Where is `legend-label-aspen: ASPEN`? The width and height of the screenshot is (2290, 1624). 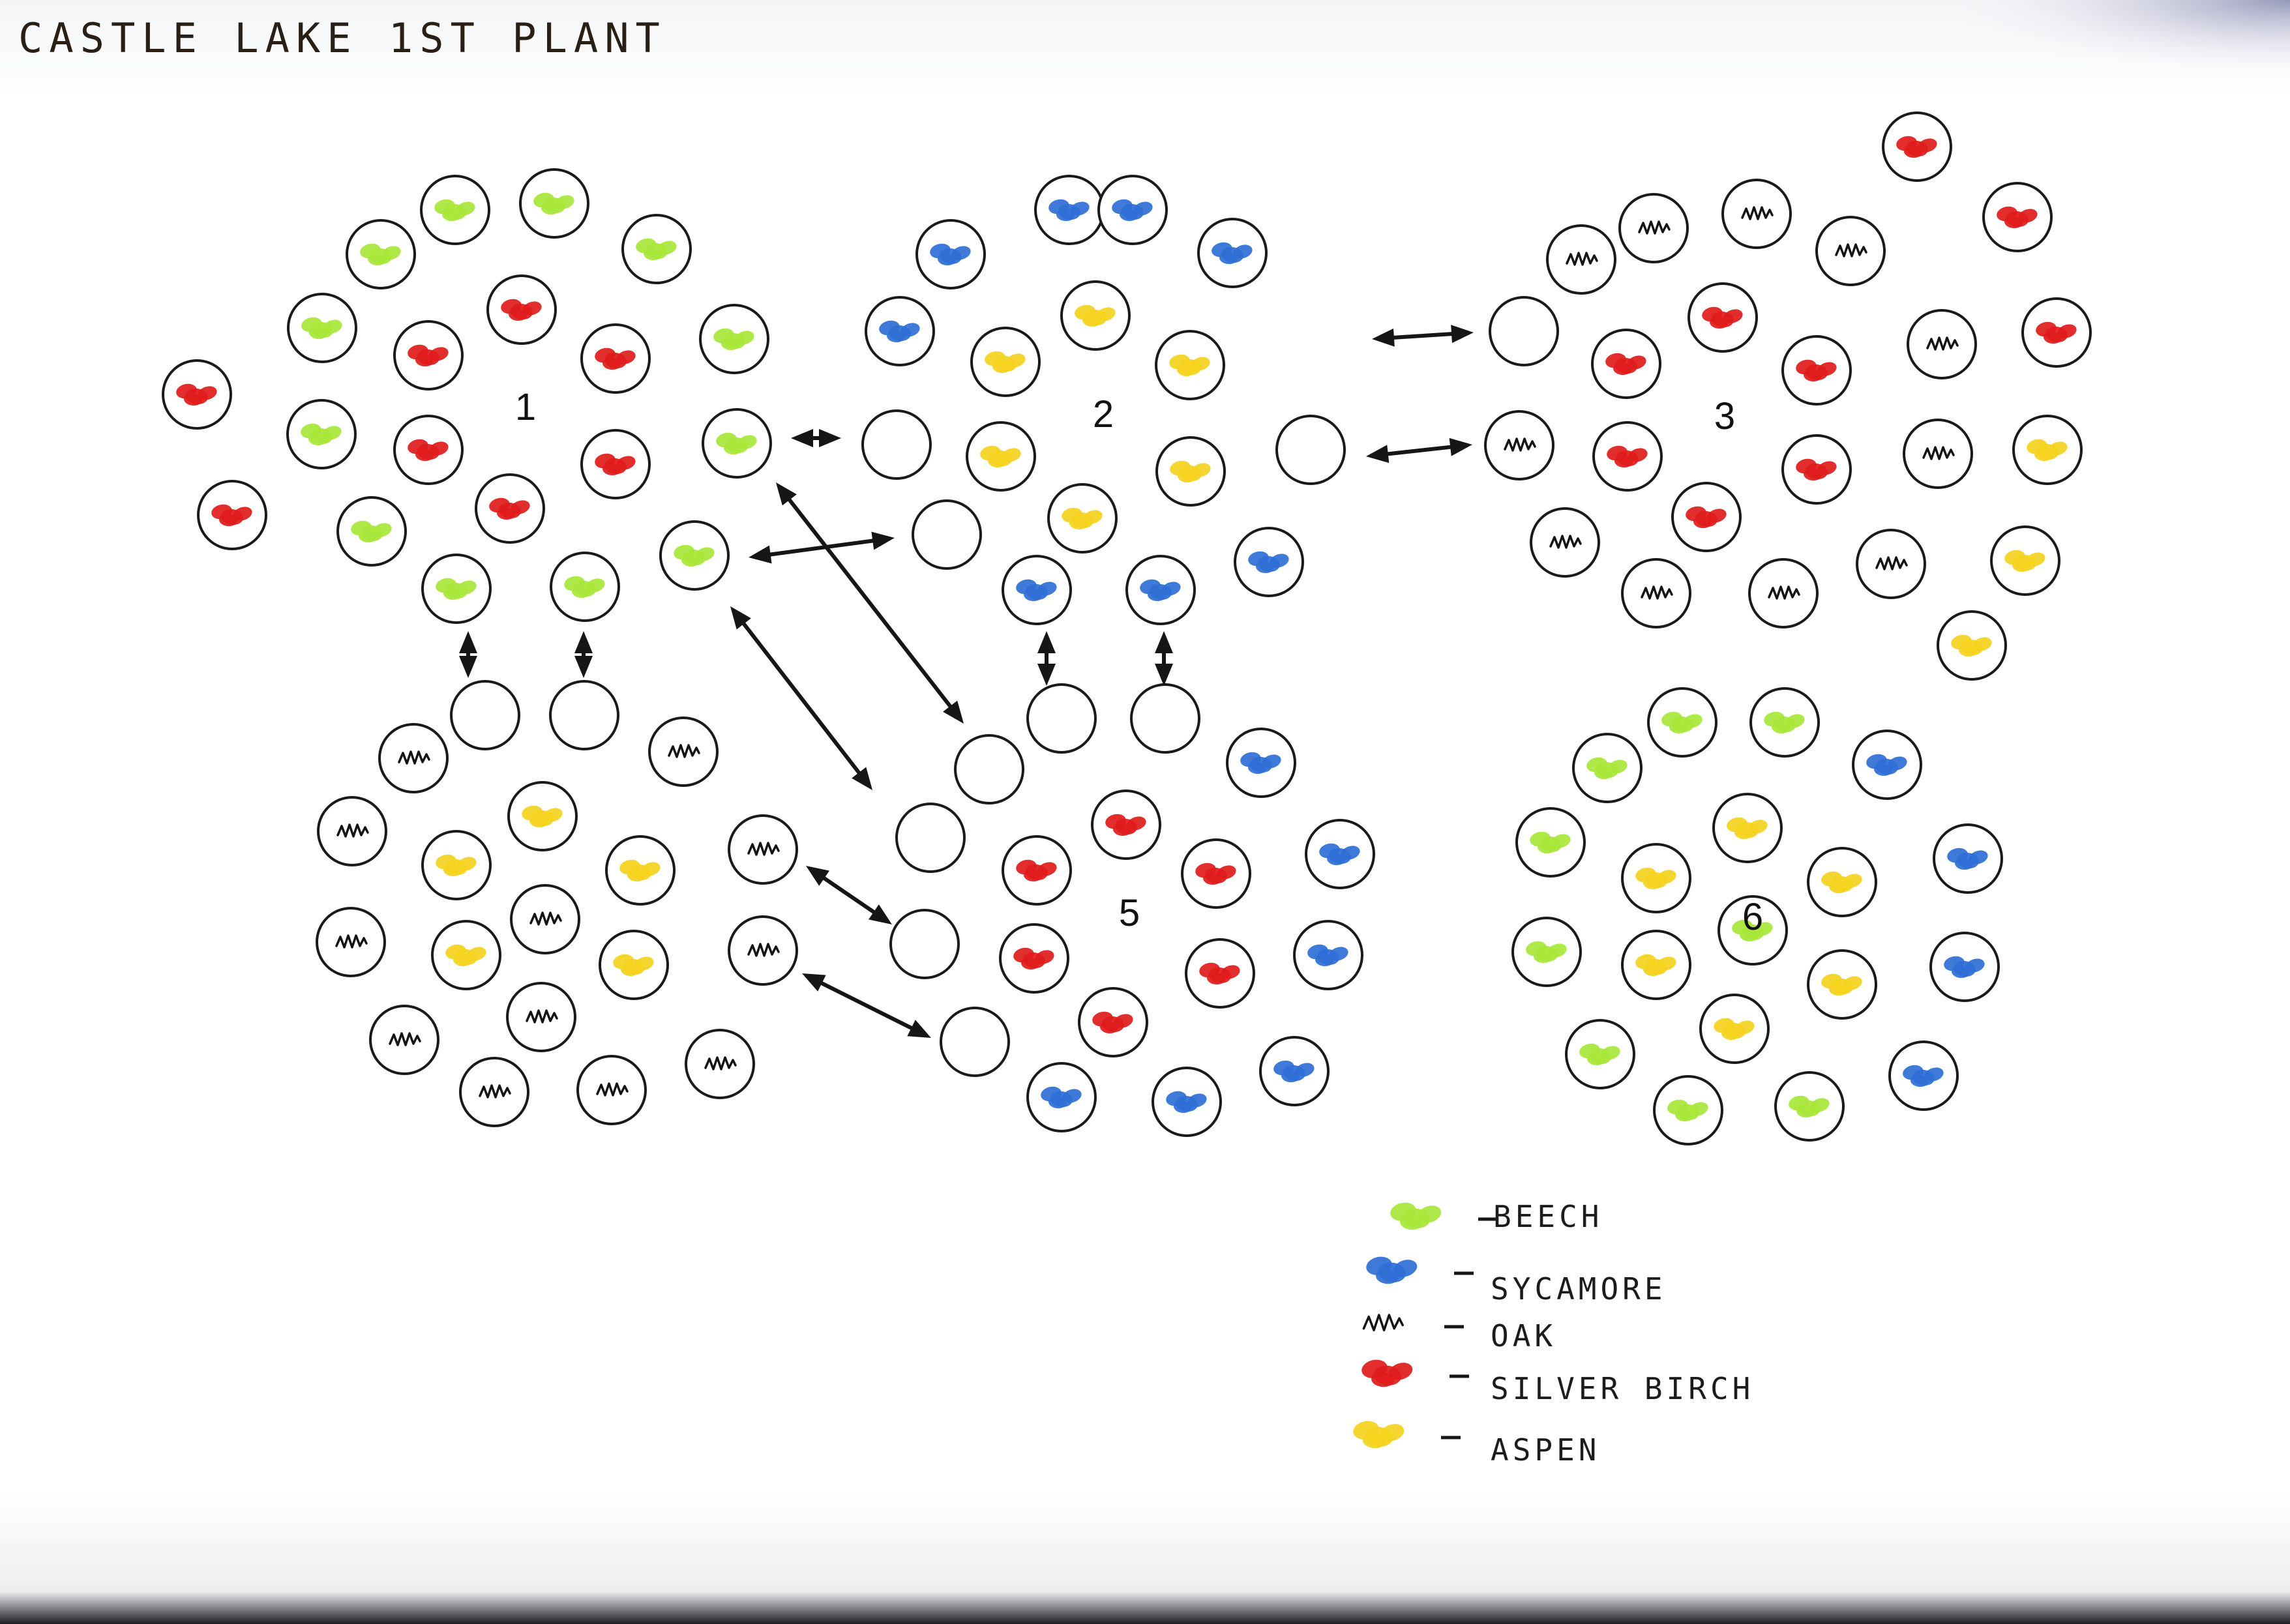
legend-label-aspen: ASPEN is located at coordinates (1545, 1450).